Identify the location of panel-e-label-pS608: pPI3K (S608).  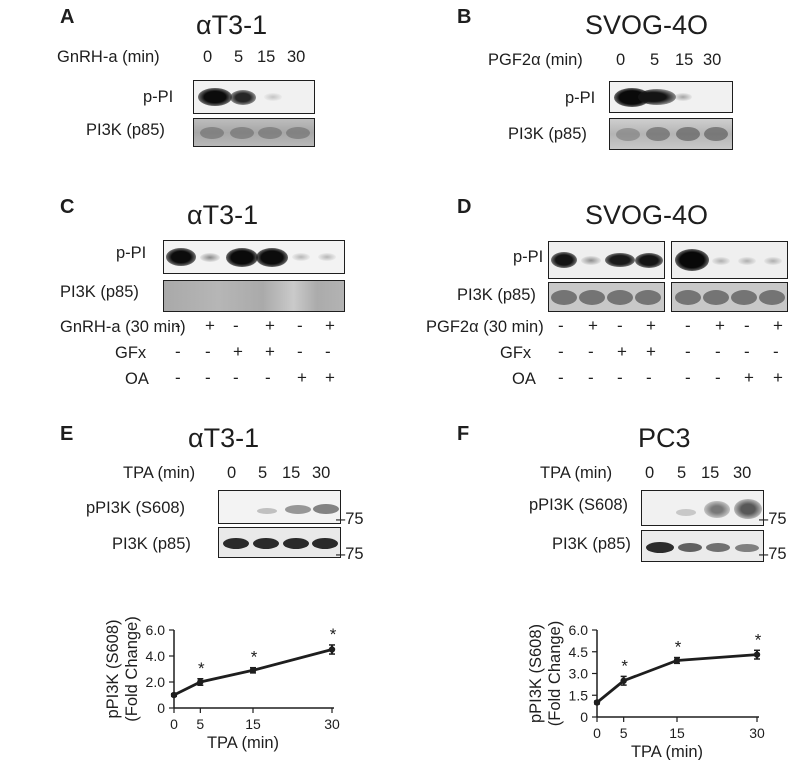
(136, 508).